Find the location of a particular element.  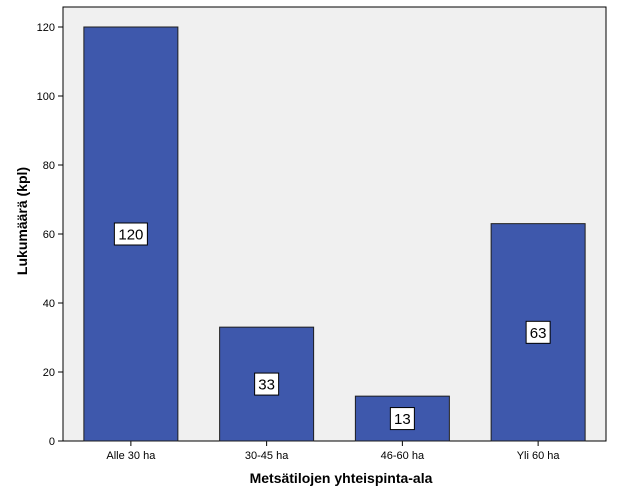

data-label: 13 is located at coordinates (402, 419).